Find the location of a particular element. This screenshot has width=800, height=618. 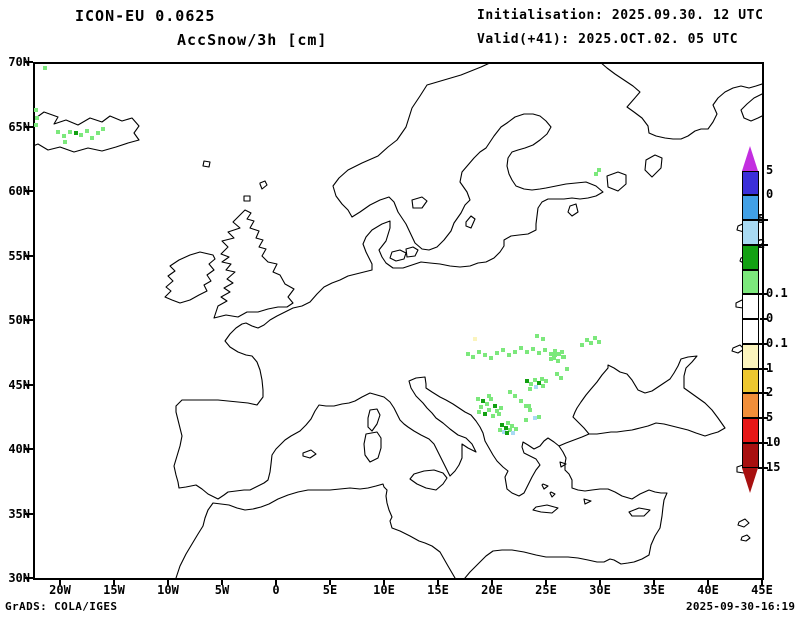

colorbar-arrow-up is located at coordinates (750, 158).